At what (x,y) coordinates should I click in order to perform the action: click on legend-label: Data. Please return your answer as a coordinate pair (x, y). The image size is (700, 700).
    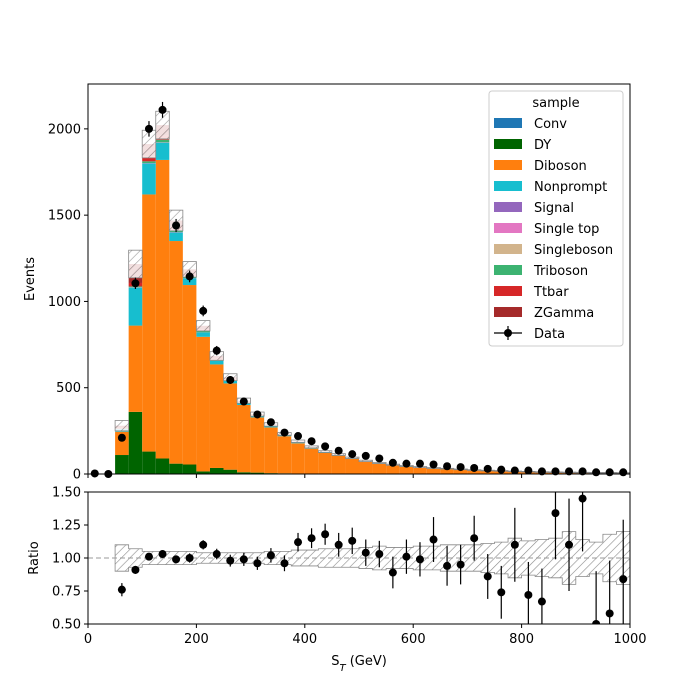
    Looking at the image, I should click on (549, 334).